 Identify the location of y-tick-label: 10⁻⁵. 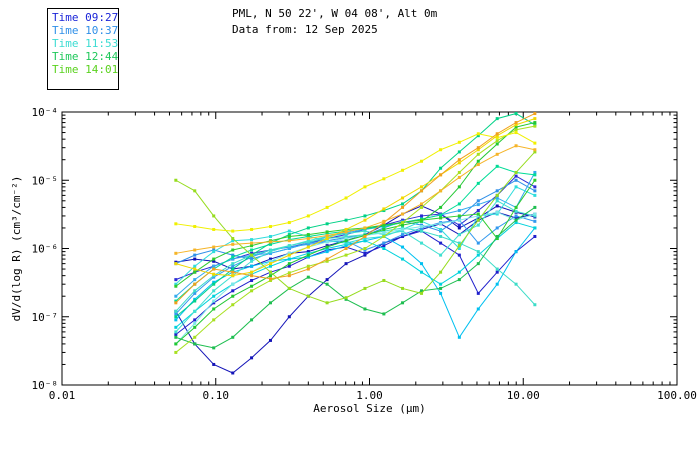
(45, 180).